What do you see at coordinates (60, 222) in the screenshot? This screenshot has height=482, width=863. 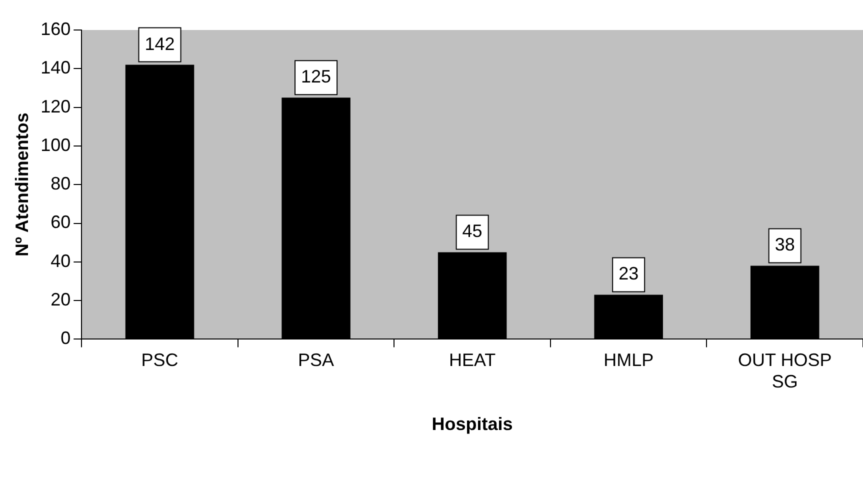 I see `y-tick-label: 60` at bounding box center [60, 222].